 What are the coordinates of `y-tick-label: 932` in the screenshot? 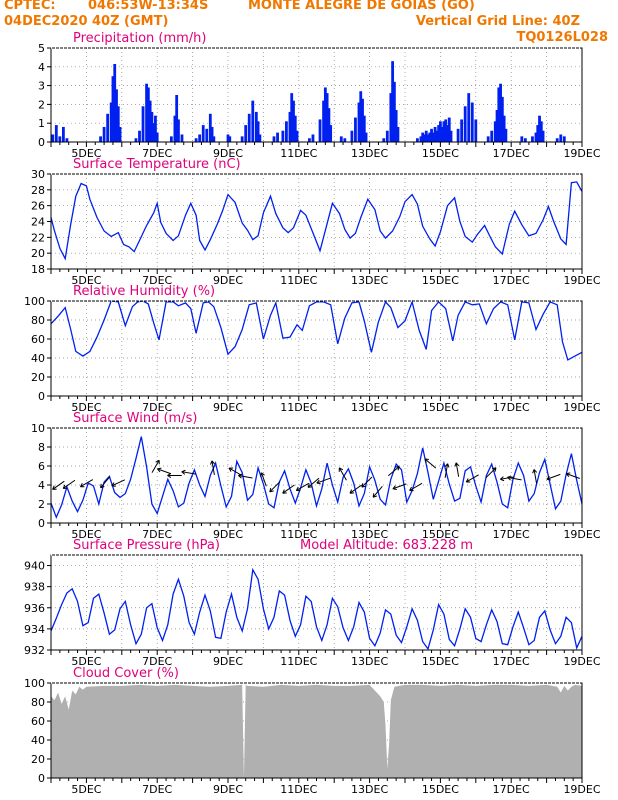 It's located at (34, 650).